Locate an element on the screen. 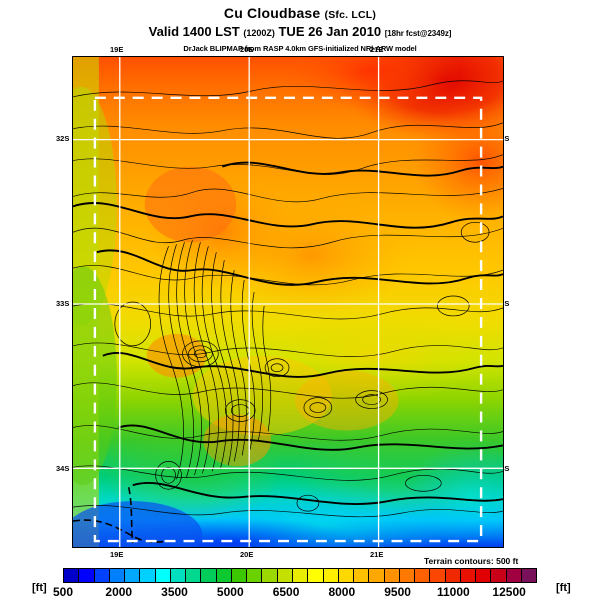 Image resolution: width=600 pixels, height=600 pixels. title-main-suffix: (Sfc. LCL) is located at coordinates (350, 15).